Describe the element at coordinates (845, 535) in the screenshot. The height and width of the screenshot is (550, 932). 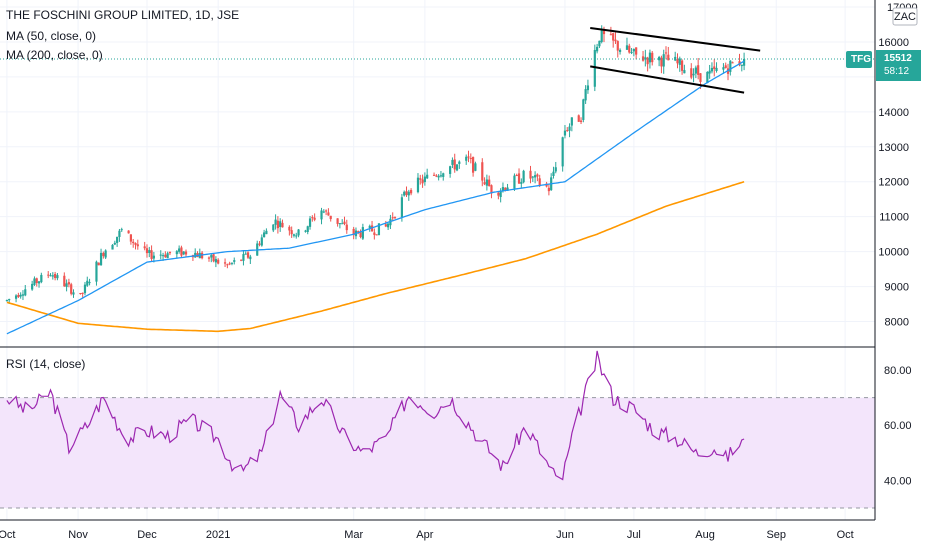
I see `time-tick-label: Oct` at that location.